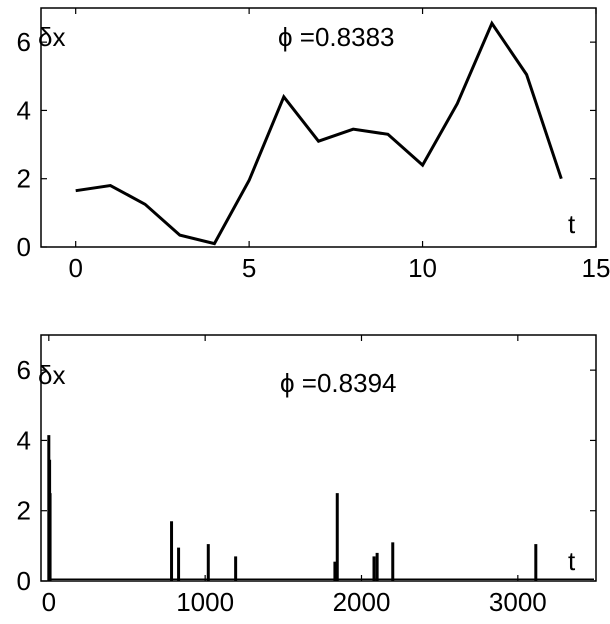 This screenshot has height=624, width=610. What do you see at coordinates (205, 602) in the screenshot?
I see `x-tick-label: 1000` at bounding box center [205, 602].